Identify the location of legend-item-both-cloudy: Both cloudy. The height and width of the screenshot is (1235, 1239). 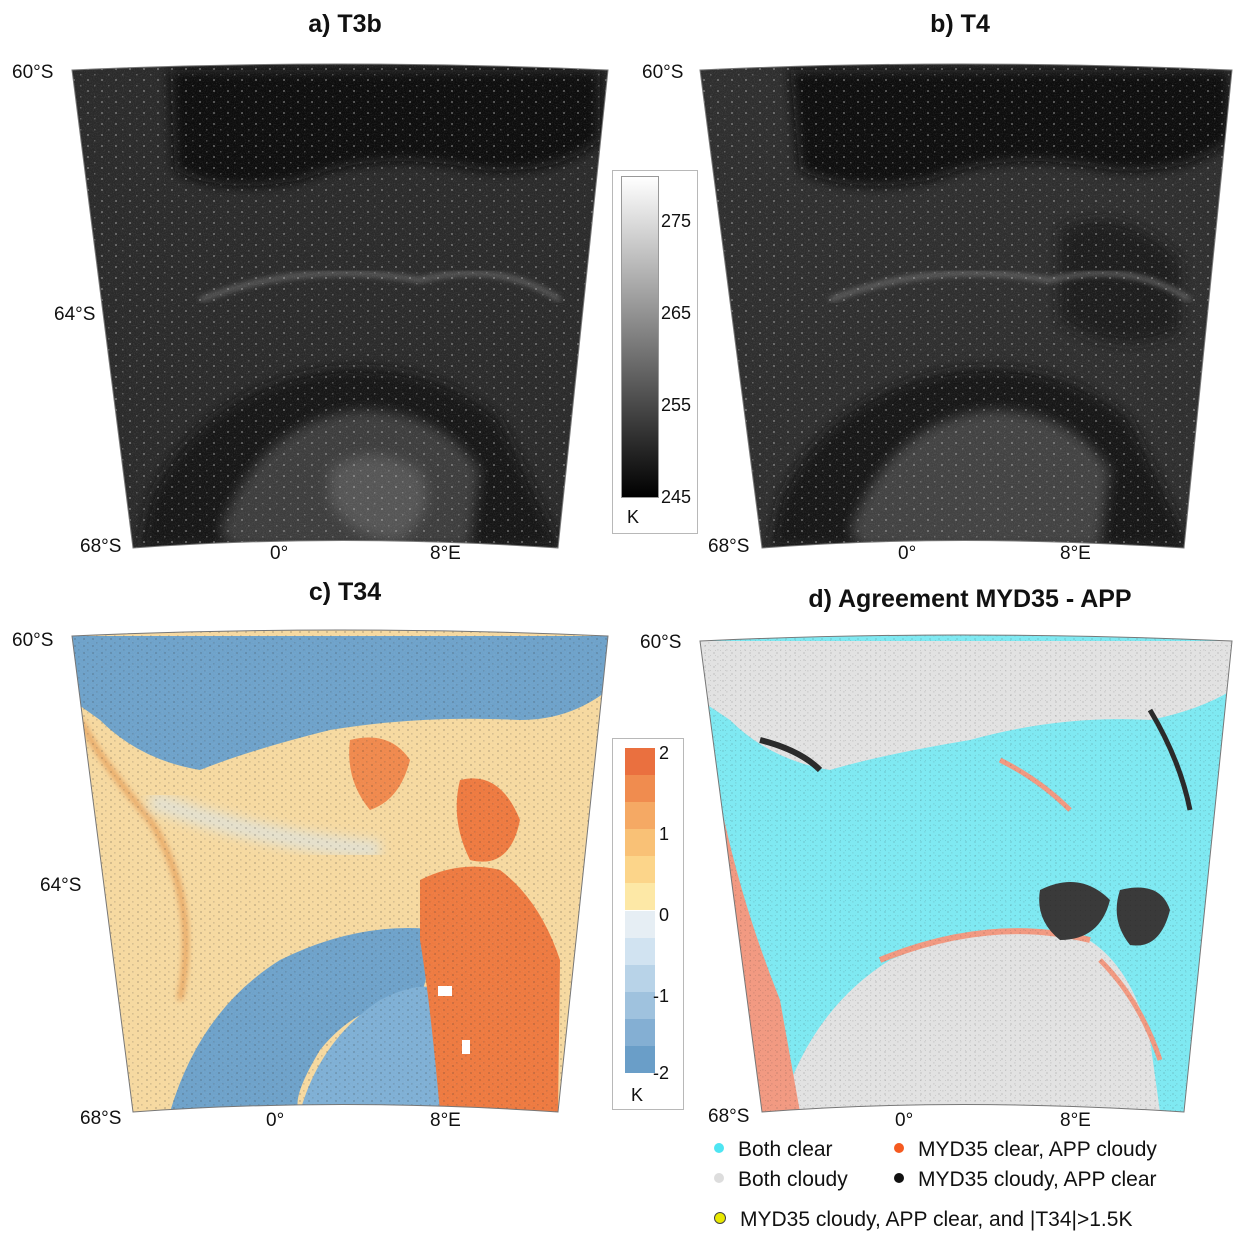
(781, 1180).